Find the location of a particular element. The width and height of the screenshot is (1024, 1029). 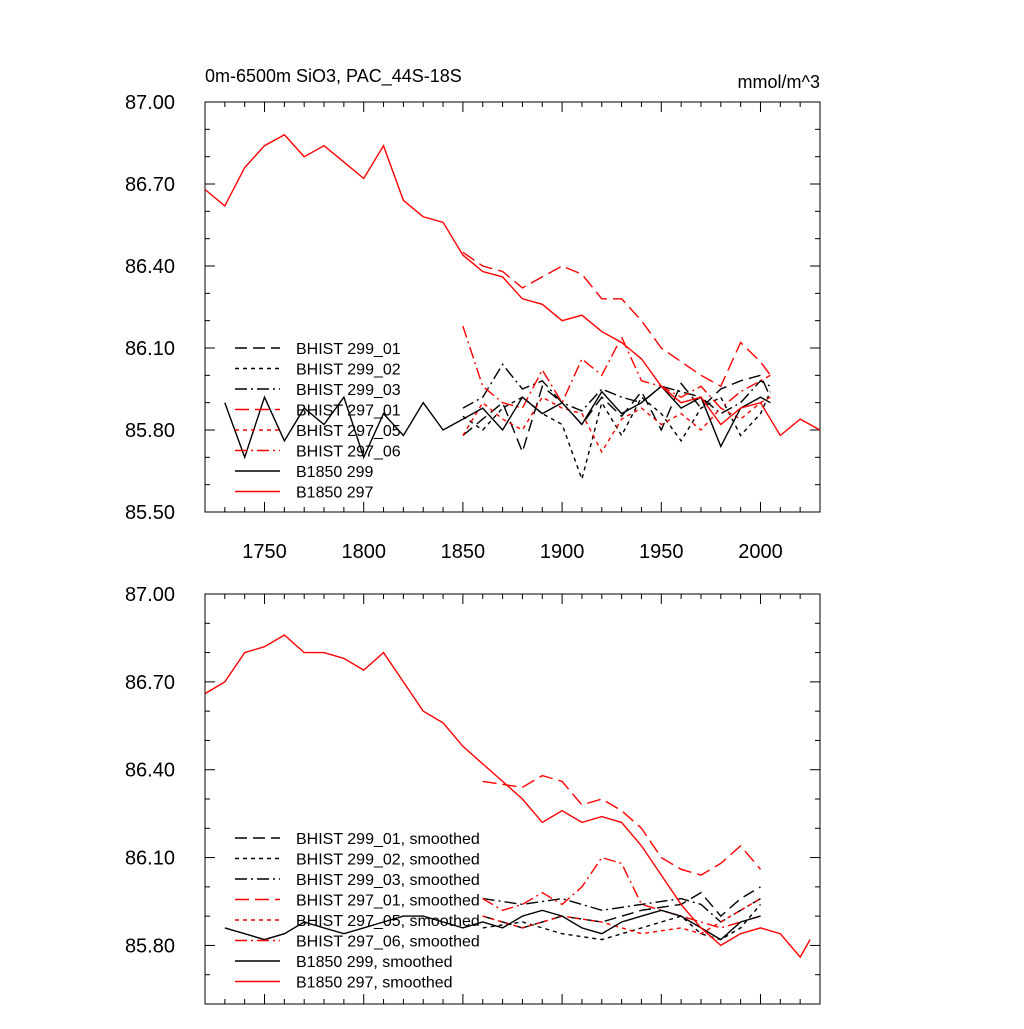

legend-label: BHIST 297_01 is located at coordinates (348, 411).